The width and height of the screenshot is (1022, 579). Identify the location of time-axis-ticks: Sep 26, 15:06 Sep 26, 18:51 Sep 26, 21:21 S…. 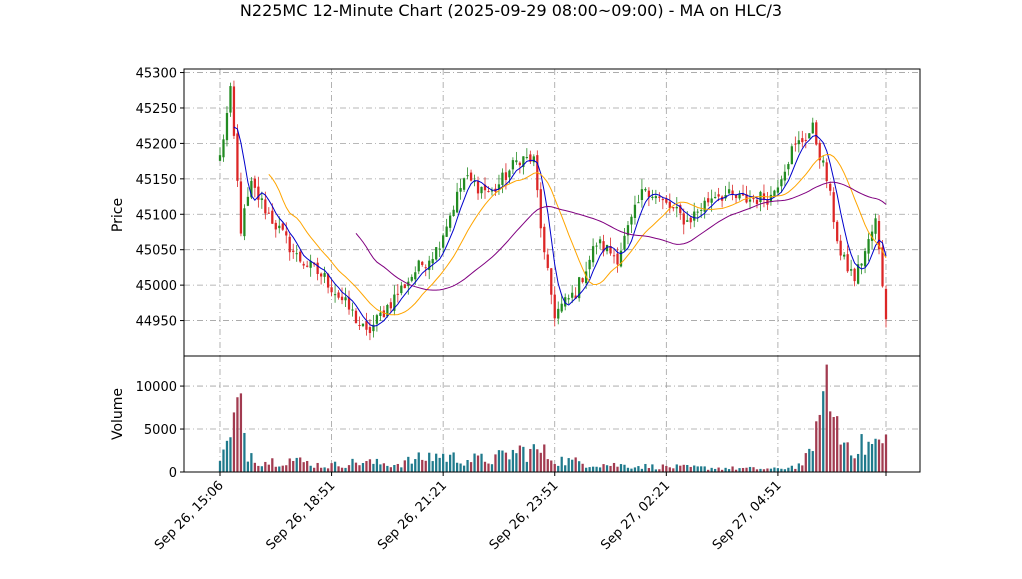
(519, 512).